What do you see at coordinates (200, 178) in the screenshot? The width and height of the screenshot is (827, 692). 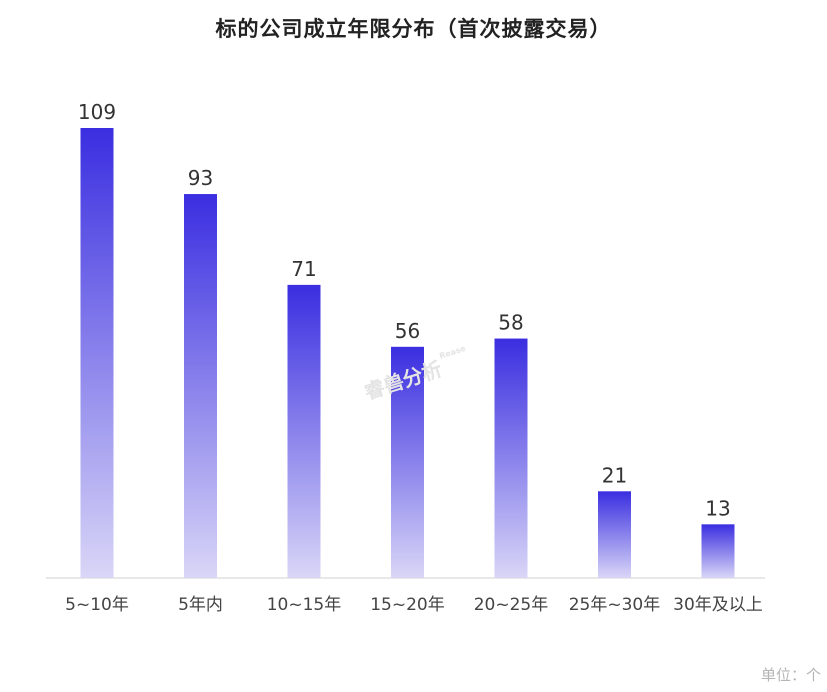 I see `bar-value-label-1: 93` at bounding box center [200, 178].